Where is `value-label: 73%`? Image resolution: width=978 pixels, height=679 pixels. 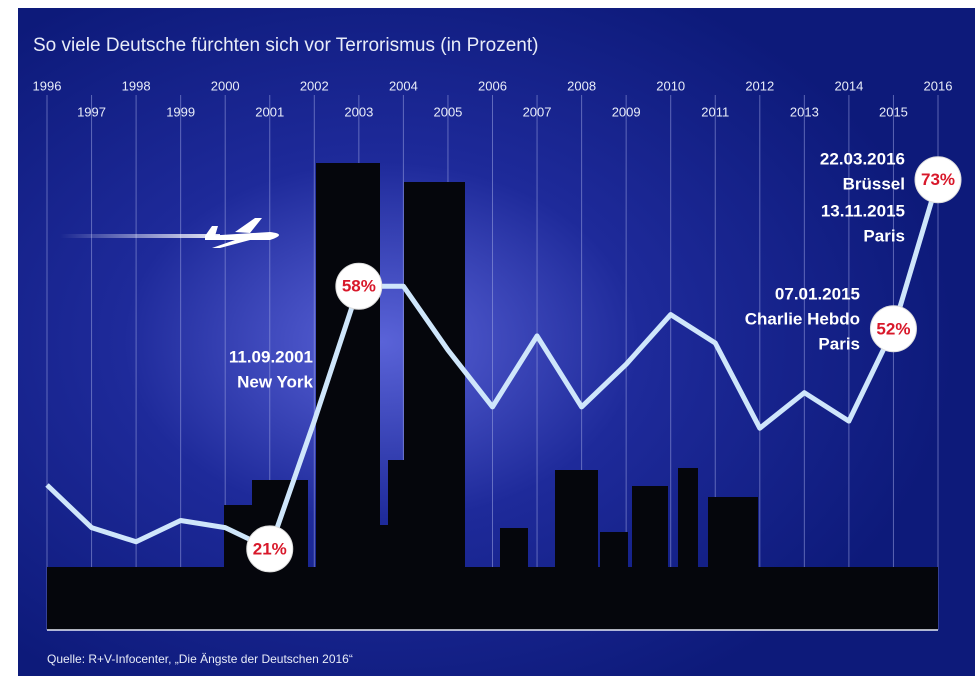
value-label: 73% is located at coordinates (938, 179).